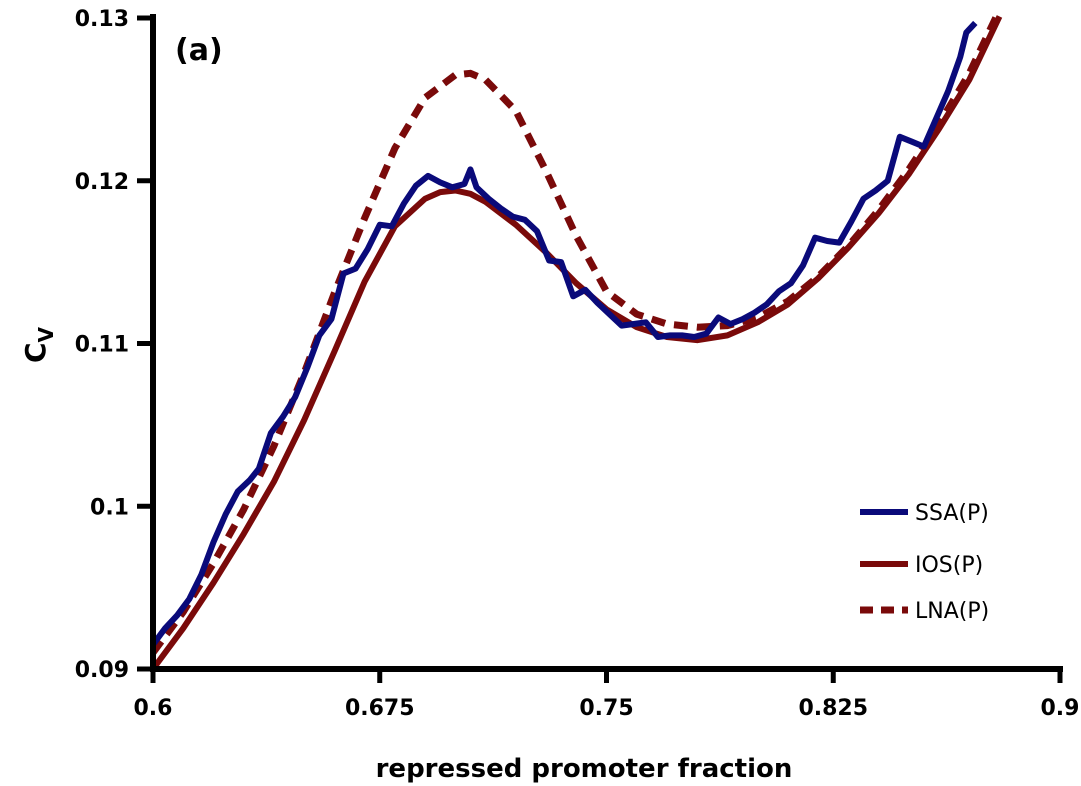 This screenshot has width=1081, height=786. I want to click on x-tick-label: 0.6, so click(153, 708).